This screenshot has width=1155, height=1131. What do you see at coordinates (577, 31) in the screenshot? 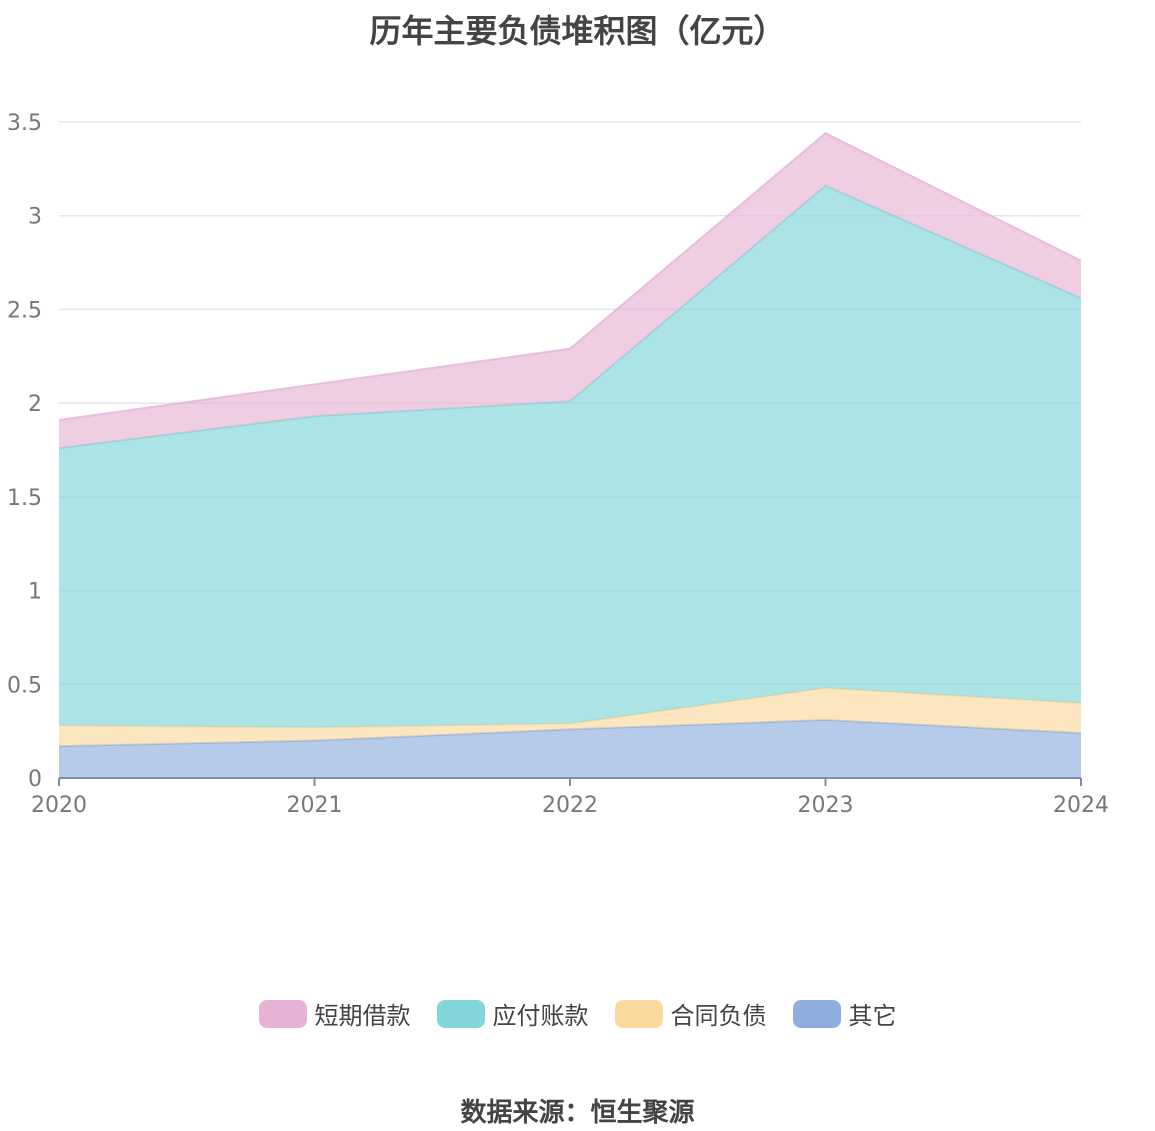
I see `chart-title: 历年主要负债堆积图（亿元）` at bounding box center [577, 31].